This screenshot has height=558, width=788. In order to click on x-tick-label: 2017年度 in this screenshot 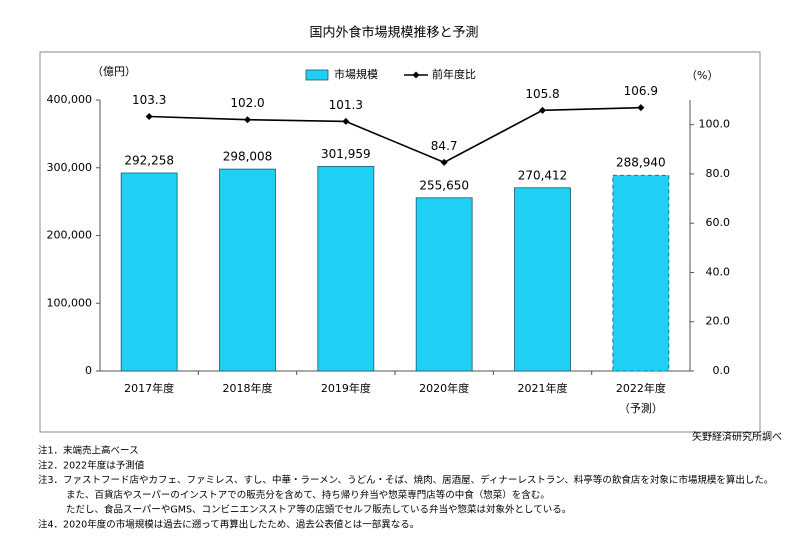, I will do `click(149, 388)`.